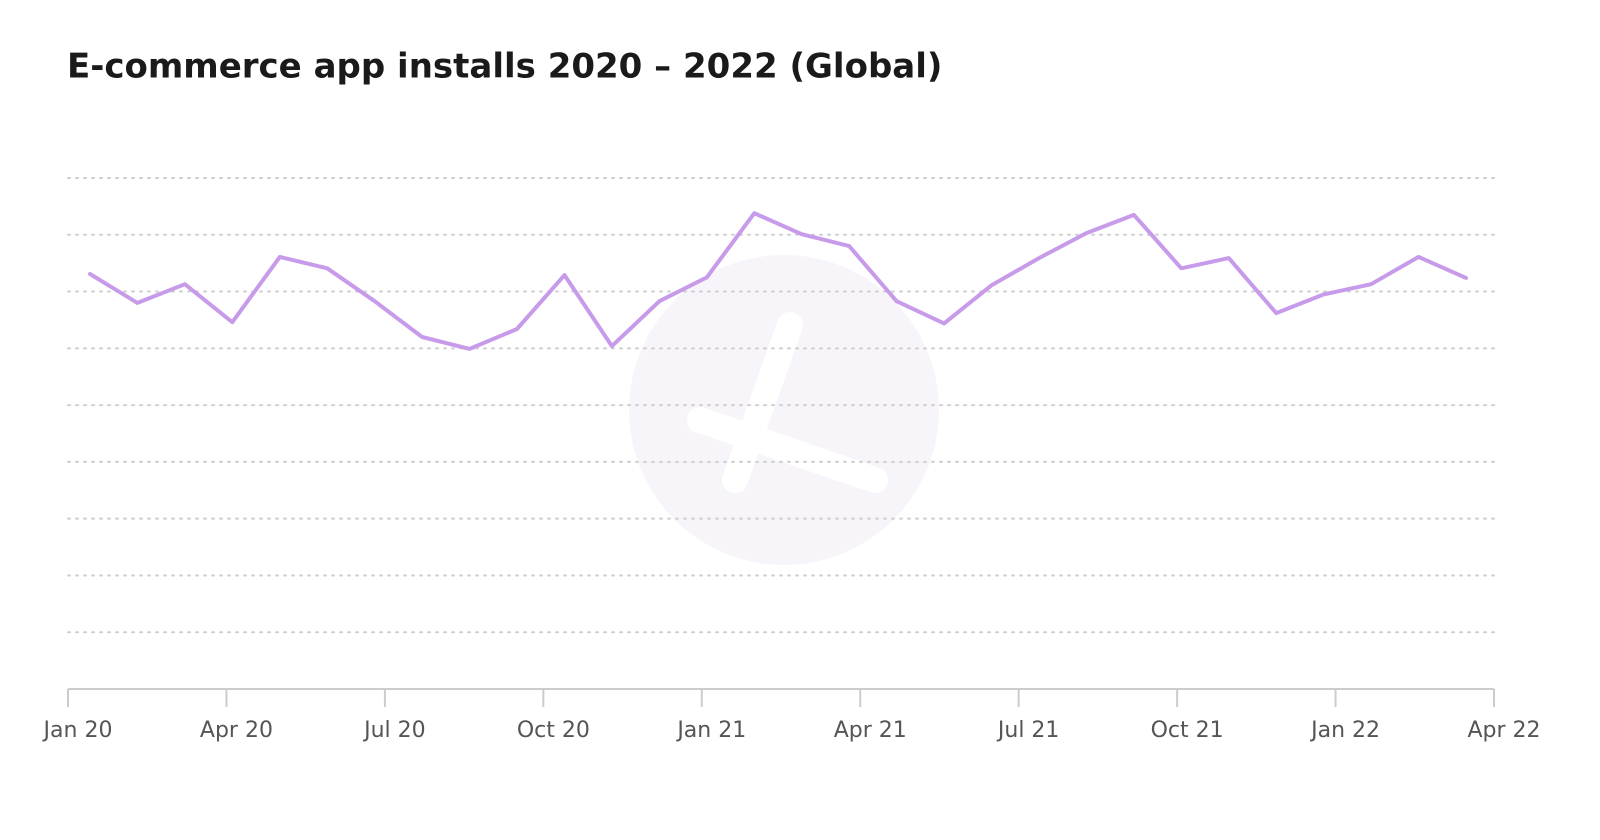  Describe the element at coordinates (77, 730) in the screenshot. I see `x-tick-label: Jan 20` at that location.